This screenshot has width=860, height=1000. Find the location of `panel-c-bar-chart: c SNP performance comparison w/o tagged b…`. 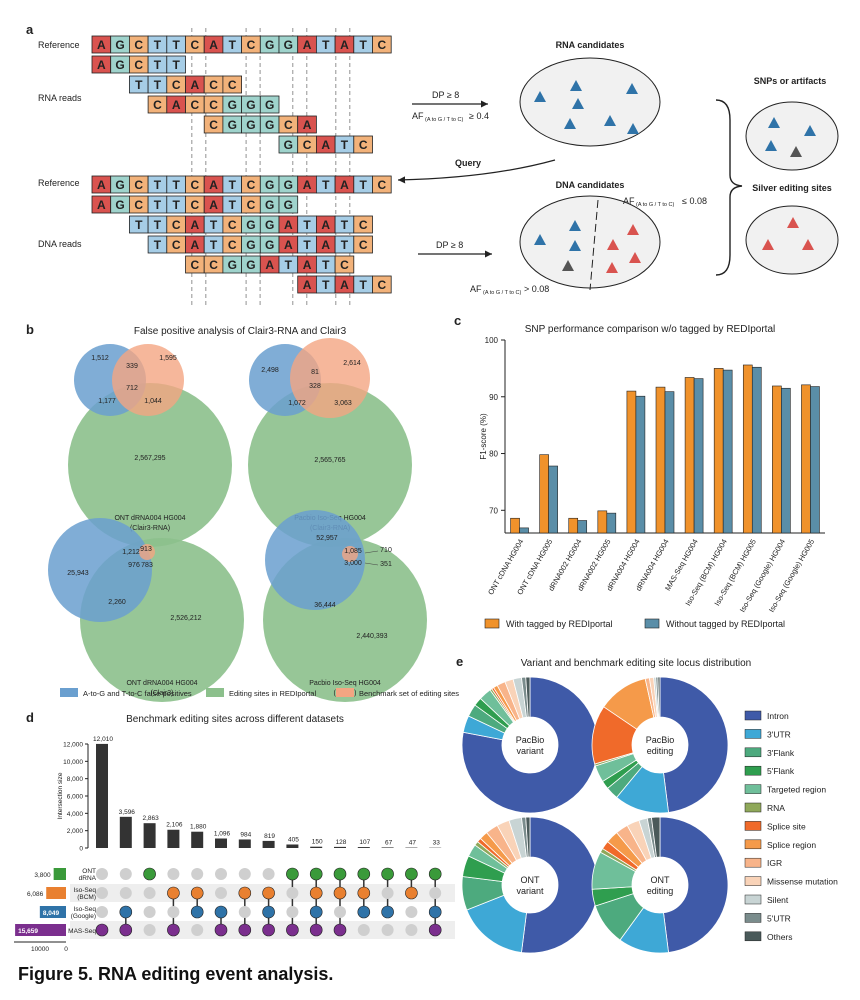

panel-c-bar-chart: c SNP performance comparison w/o tagged b… is located at coordinates (639, 471).